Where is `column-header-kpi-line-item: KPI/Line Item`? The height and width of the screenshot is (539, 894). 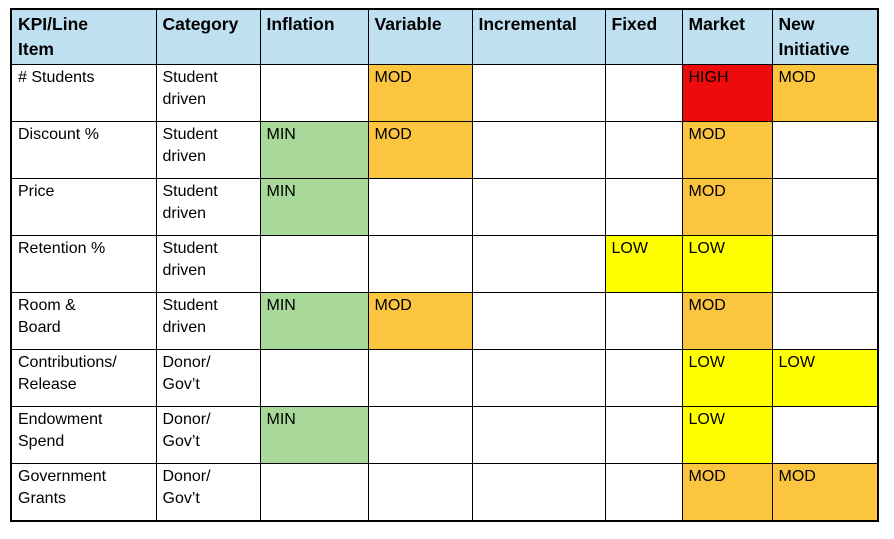
column-header-kpi-line-item: KPI/Line Item is located at coordinates (83, 36).